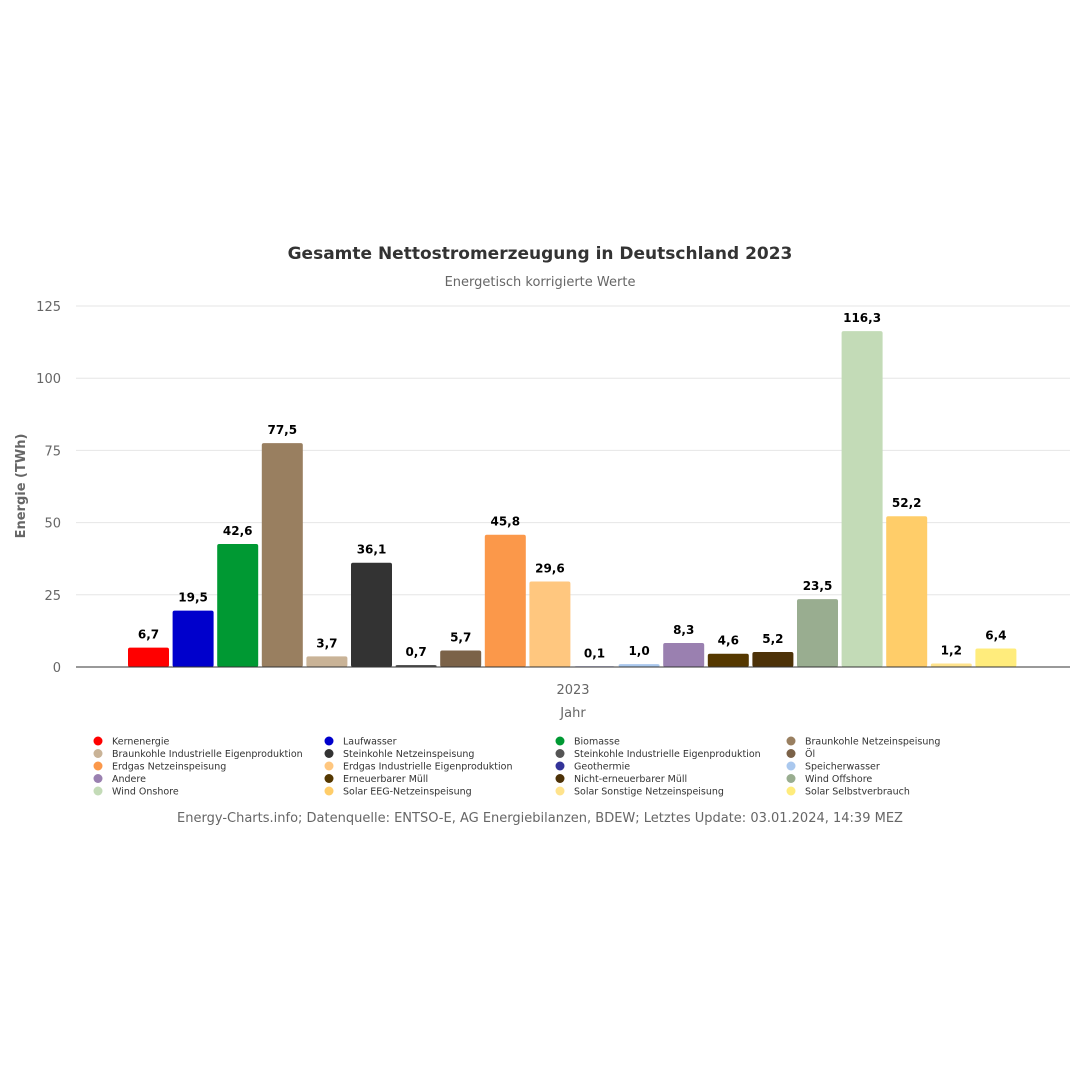 The image size is (1080, 1080). What do you see at coordinates (193, 598) in the screenshot?
I see `data-label-1: 19,5` at bounding box center [193, 598].